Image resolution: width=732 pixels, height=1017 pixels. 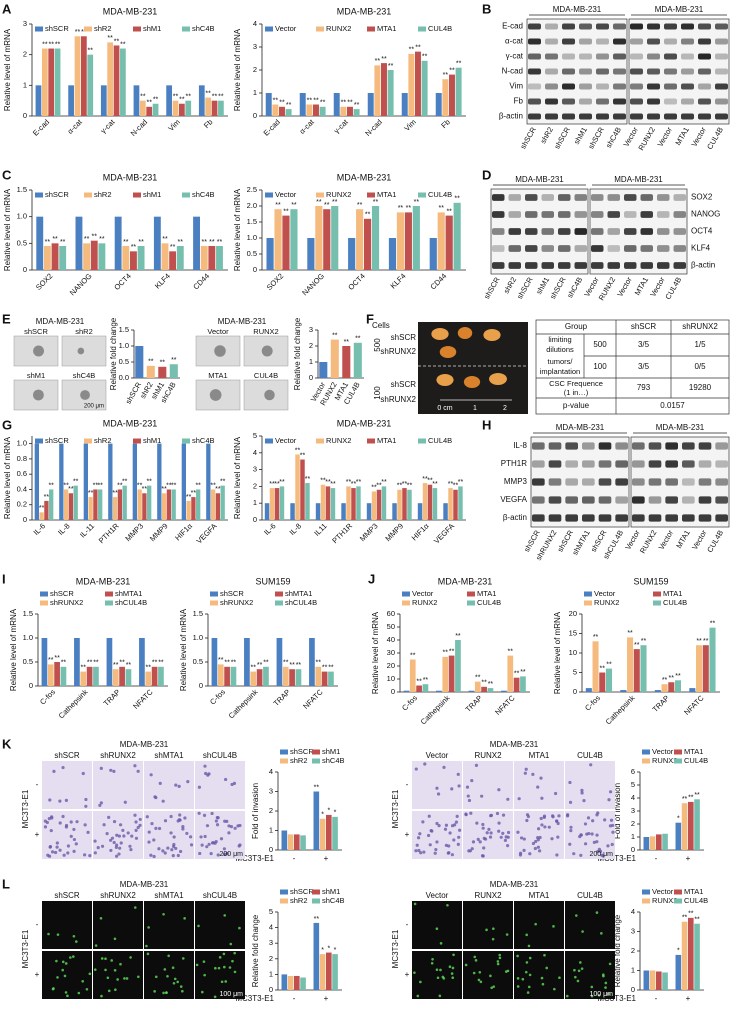 I want to click on blot-row-label: MMP3, so click(x=516, y=481).